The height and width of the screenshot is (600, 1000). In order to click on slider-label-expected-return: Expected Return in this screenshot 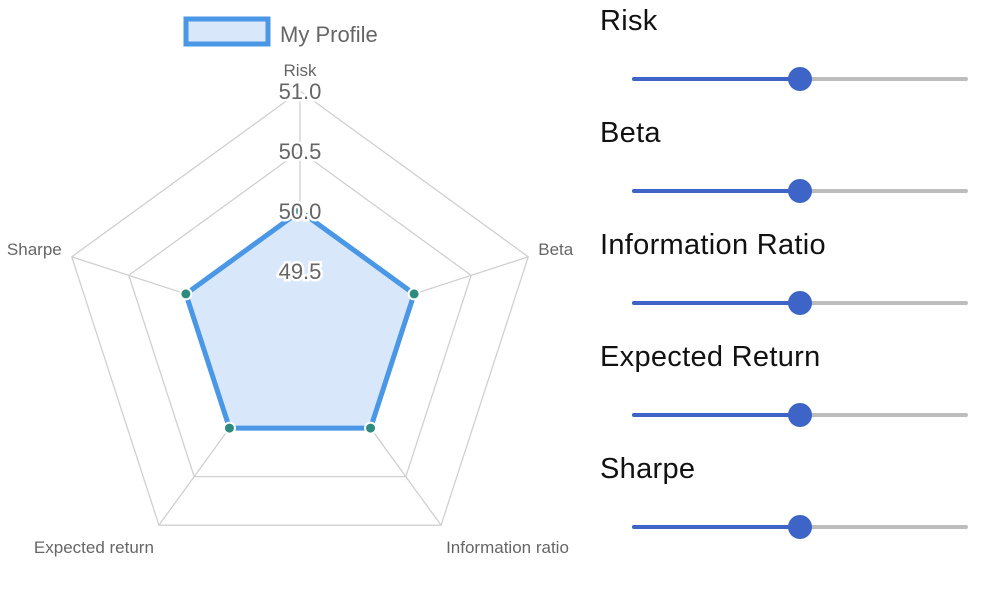, I will do `click(710, 357)`.